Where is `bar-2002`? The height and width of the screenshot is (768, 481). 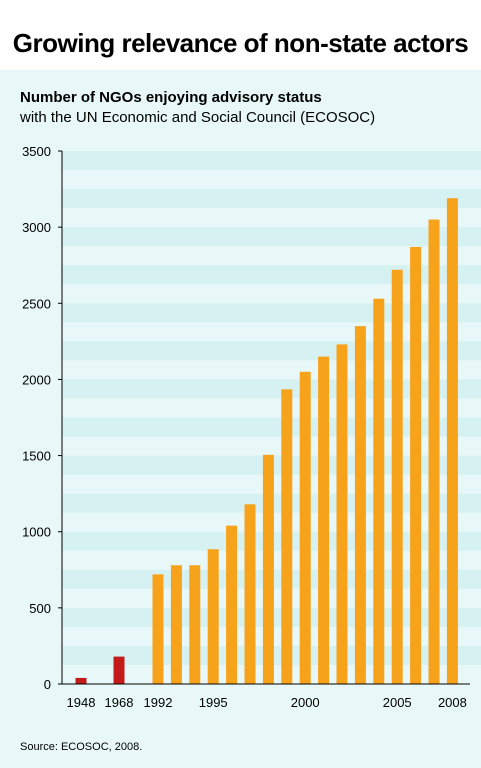 bar-2002 is located at coordinates (342, 514).